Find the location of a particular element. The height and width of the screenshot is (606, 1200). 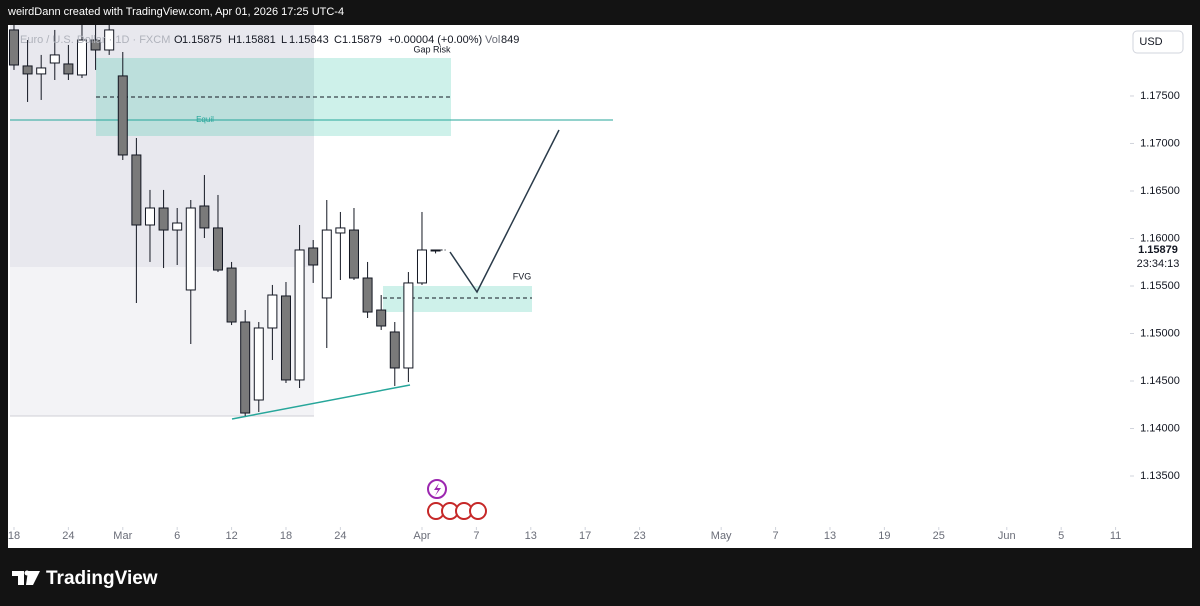

ohlc-value: 1.15881 is located at coordinates (256, 40).